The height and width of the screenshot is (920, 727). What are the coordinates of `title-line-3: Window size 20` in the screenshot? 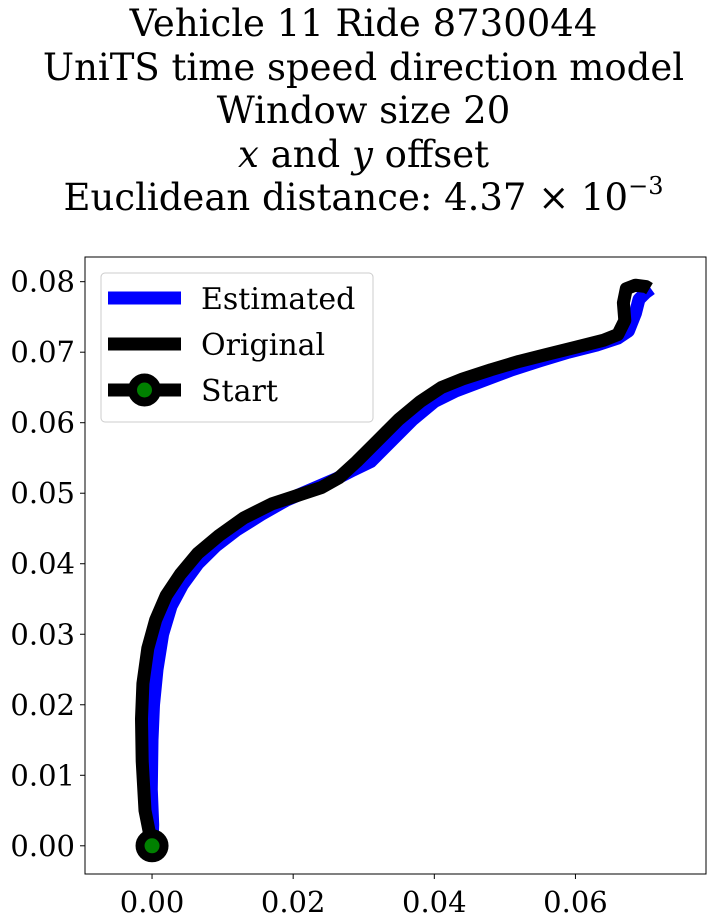 It's located at (363, 110).